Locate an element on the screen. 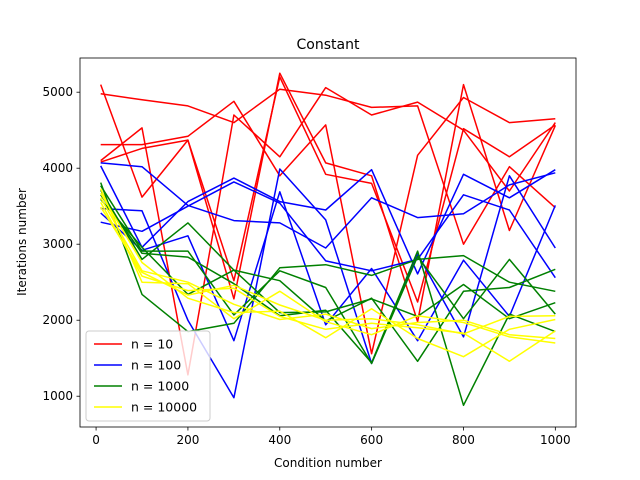  x-tick-label: 200 is located at coordinates (187, 440).